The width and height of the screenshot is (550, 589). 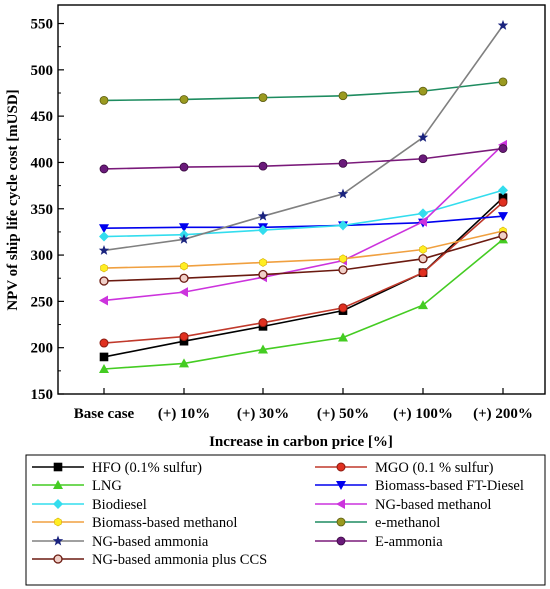 What do you see at coordinates (407, 523) in the screenshot?
I see `legend-label: e-methanol` at bounding box center [407, 523].